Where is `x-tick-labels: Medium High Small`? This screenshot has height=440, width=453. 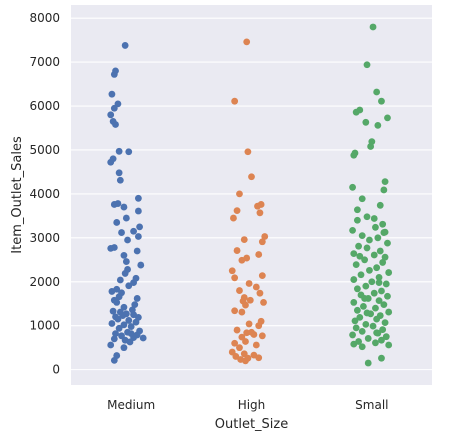 x-tick-labels: Medium High Small is located at coordinates (247, 405).